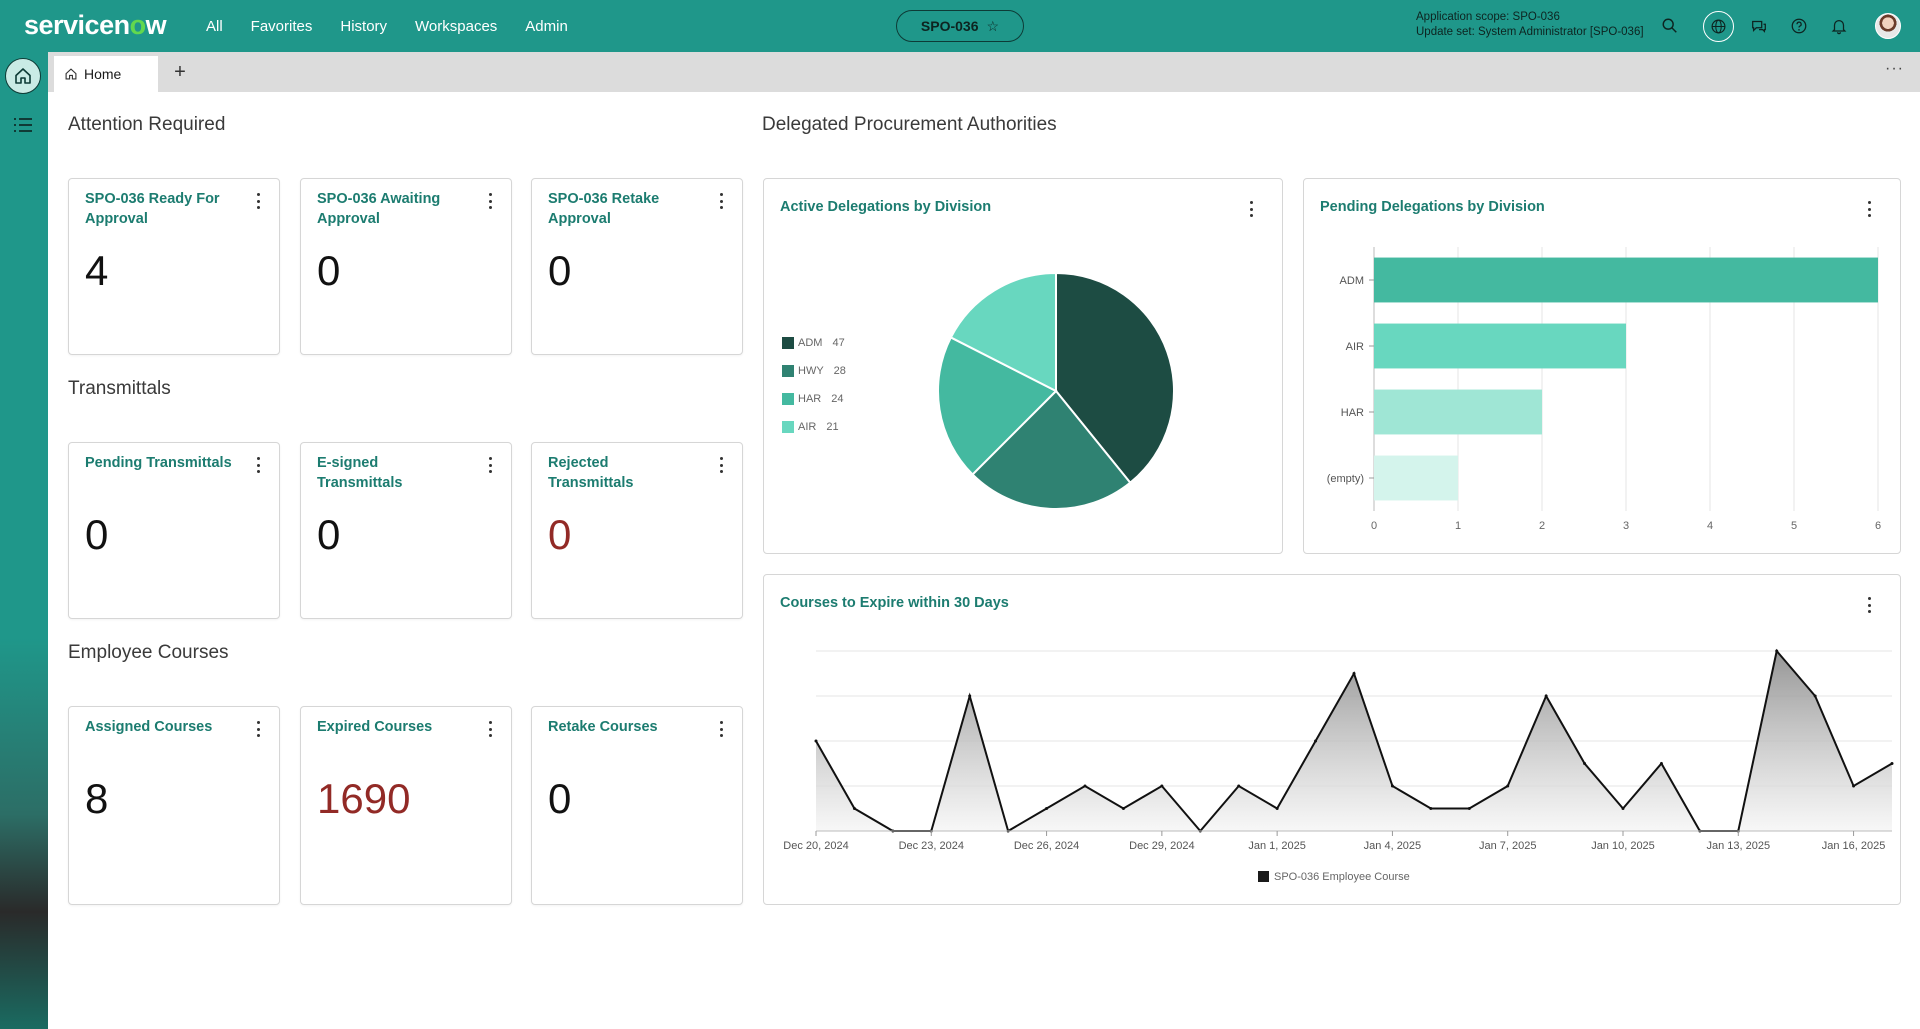 This screenshot has height=1029, width=1920. What do you see at coordinates (1508, 846) in the screenshot?
I see `area-x-tick-label: Jan 7, 2025` at bounding box center [1508, 846].